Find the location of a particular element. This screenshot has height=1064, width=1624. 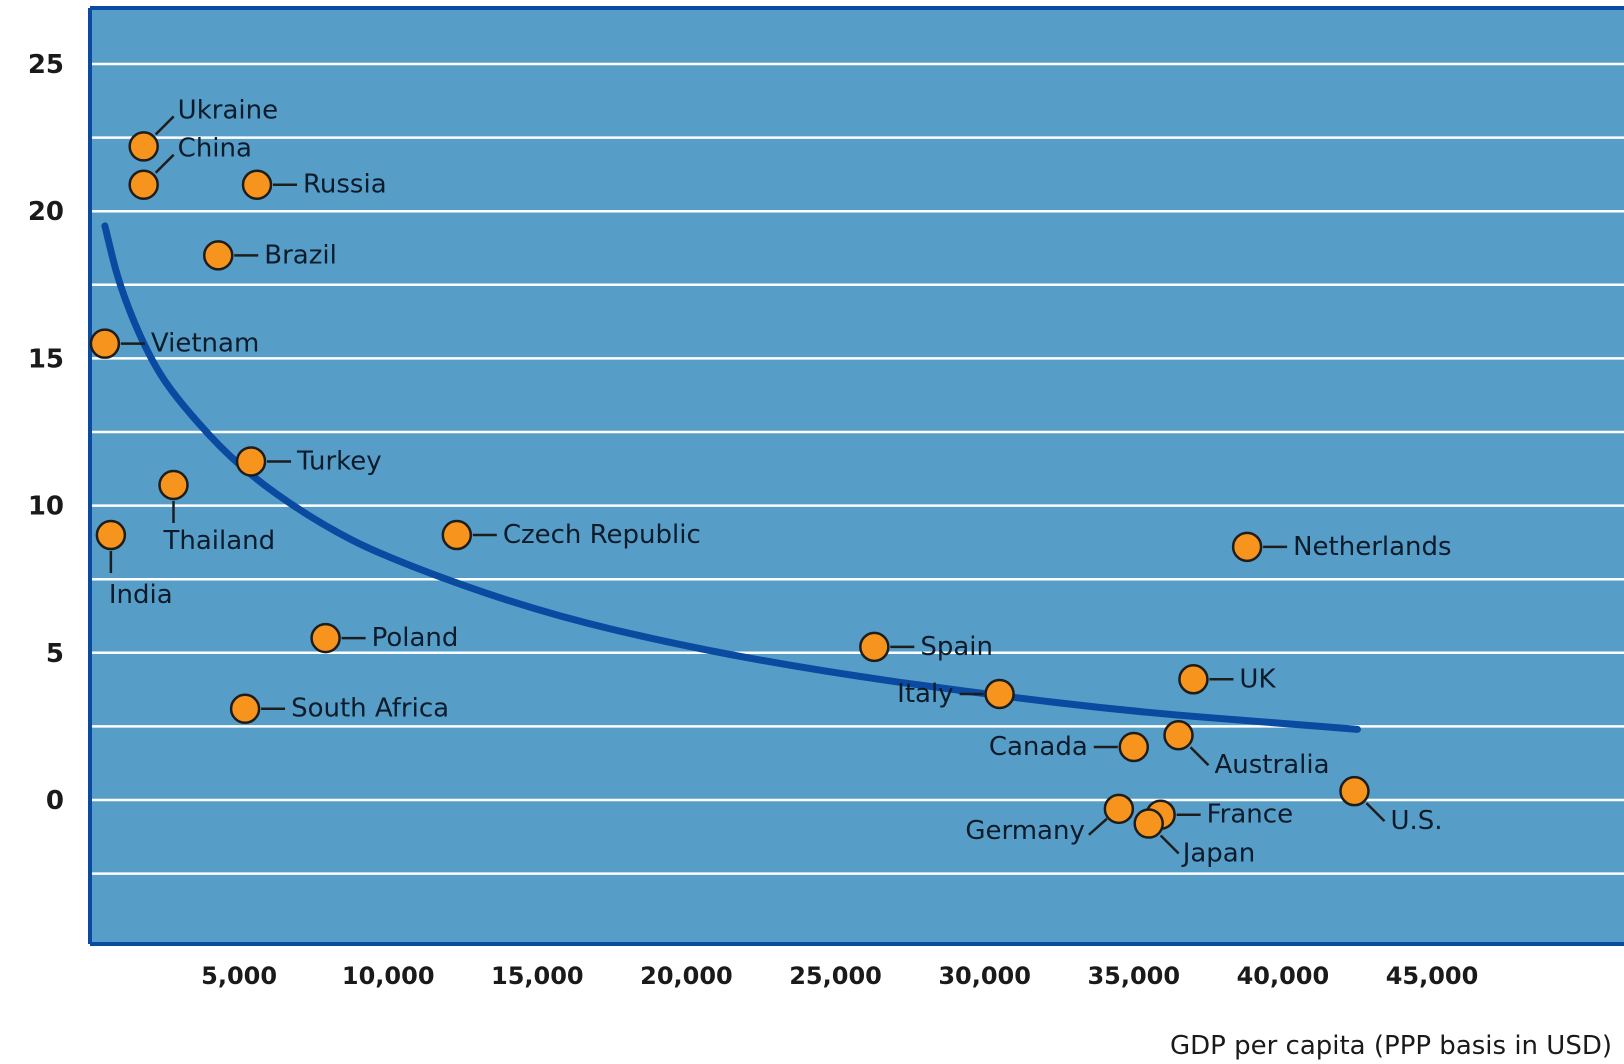

x-tick-label: 35,000 is located at coordinates (1133, 976).